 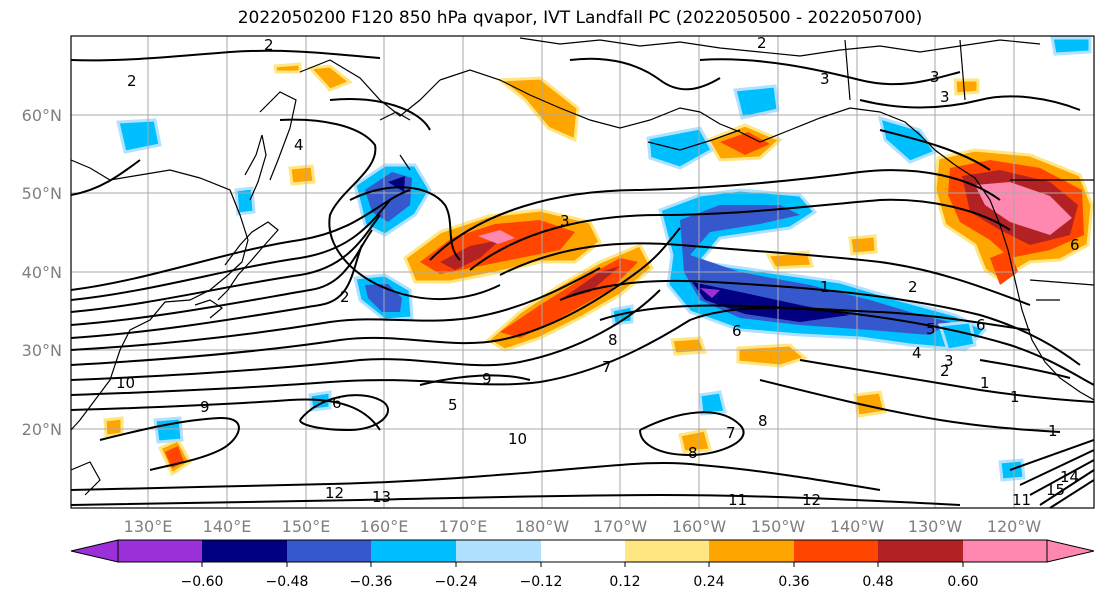 I want to click on colorbar-tick-label: −0.36, so click(x=371, y=582).